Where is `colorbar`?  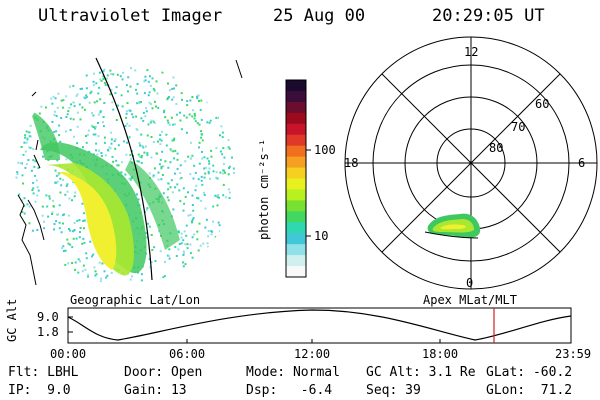
colorbar is located at coordinates (296, 179).